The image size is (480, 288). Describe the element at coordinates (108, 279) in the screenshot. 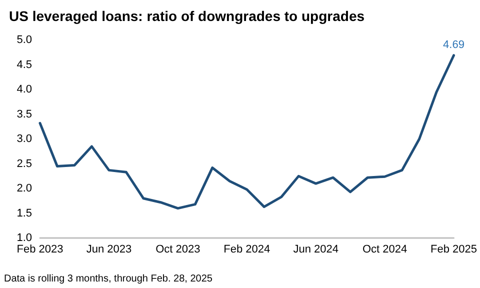

I see `text: Data is rolling 3 months, through Feb. 28, 2025` at that location.